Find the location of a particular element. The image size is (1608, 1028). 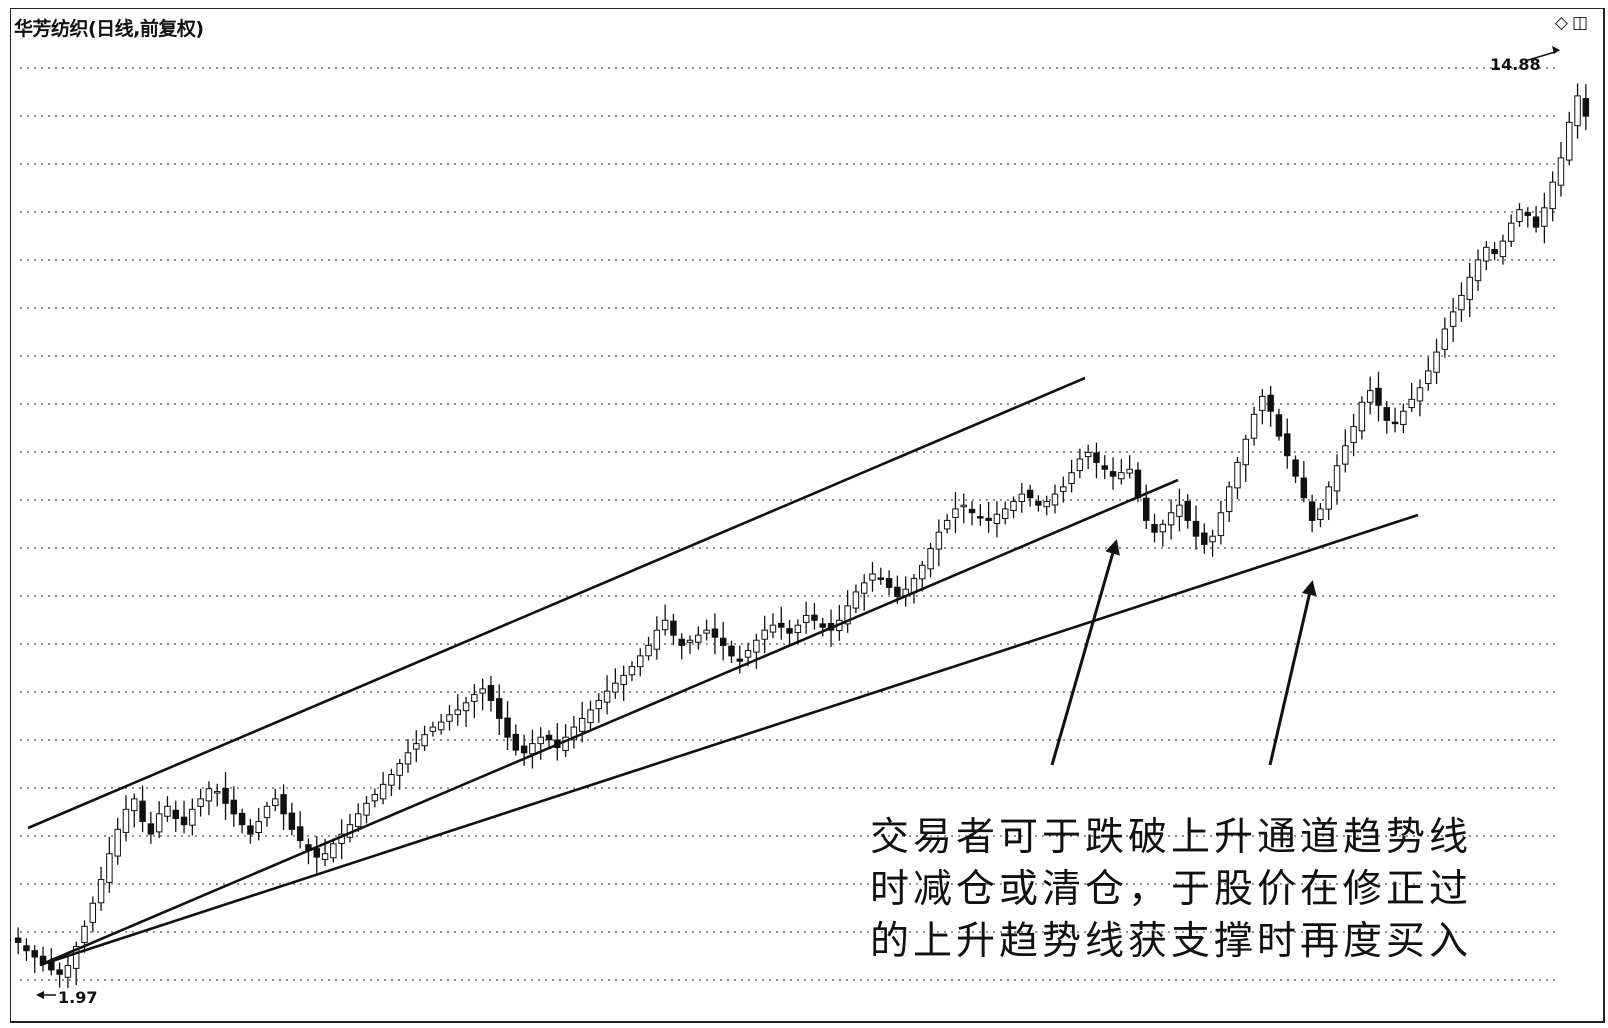

annotation-line: 交易者可于跌破上升通道趋势线 is located at coordinates (1171, 837).